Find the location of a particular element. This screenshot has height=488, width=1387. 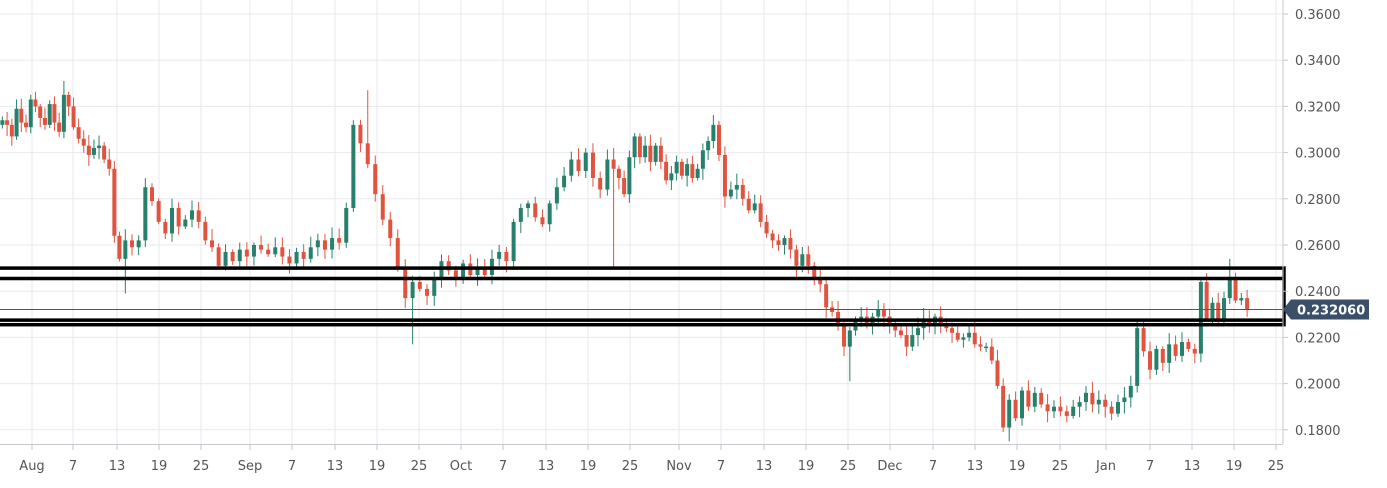

y-tick-label: 0.1800 is located at coordinates (1318, 431).